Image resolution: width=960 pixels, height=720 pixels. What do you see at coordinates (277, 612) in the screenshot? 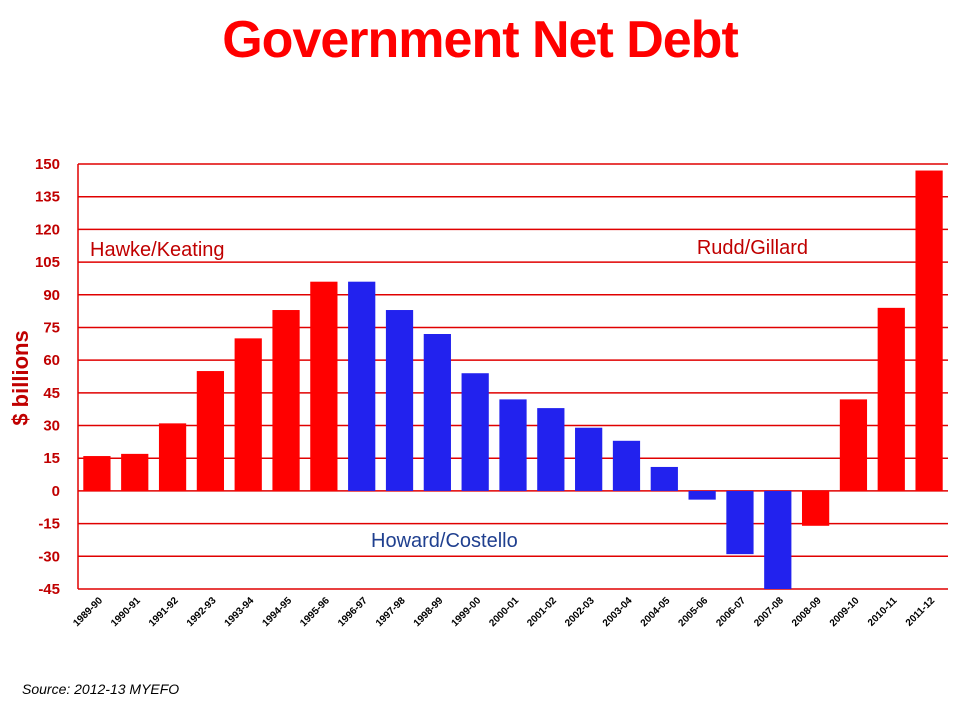
I see `x-tick-label: 1994-95` at bounding box center [277, 612].